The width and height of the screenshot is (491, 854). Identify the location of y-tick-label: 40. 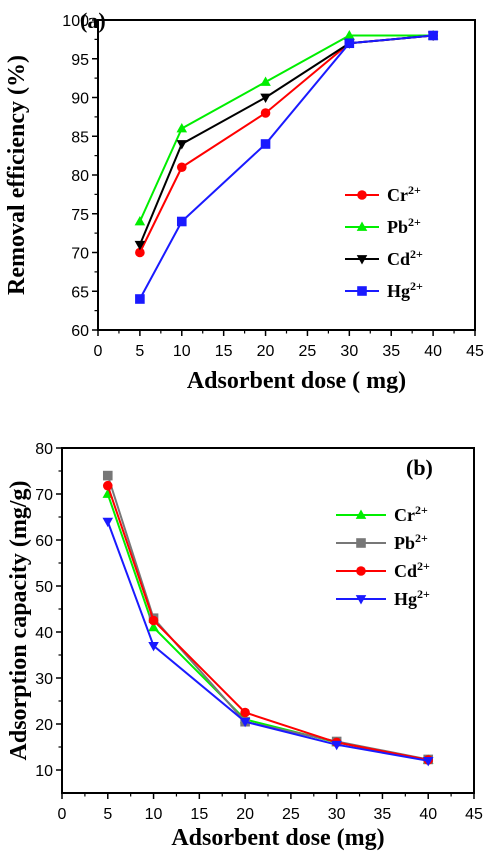
(44, 633).